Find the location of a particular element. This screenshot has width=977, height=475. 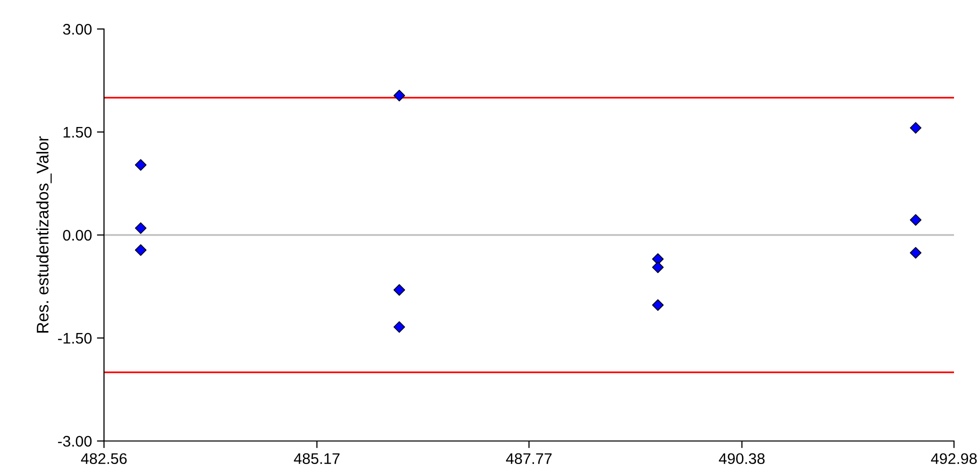

y-tick-label: 0.00 is located at coordinates (77, 235).